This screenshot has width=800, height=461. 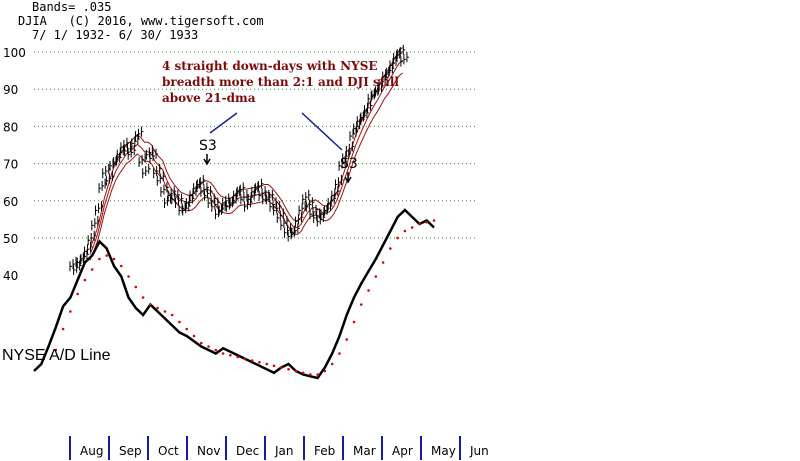 What do you see at coordinates (280, 82) in the screenshot?
I see `annotation-text: breadth more than 2:1 and DJI still` at bounding box center [280, 82].